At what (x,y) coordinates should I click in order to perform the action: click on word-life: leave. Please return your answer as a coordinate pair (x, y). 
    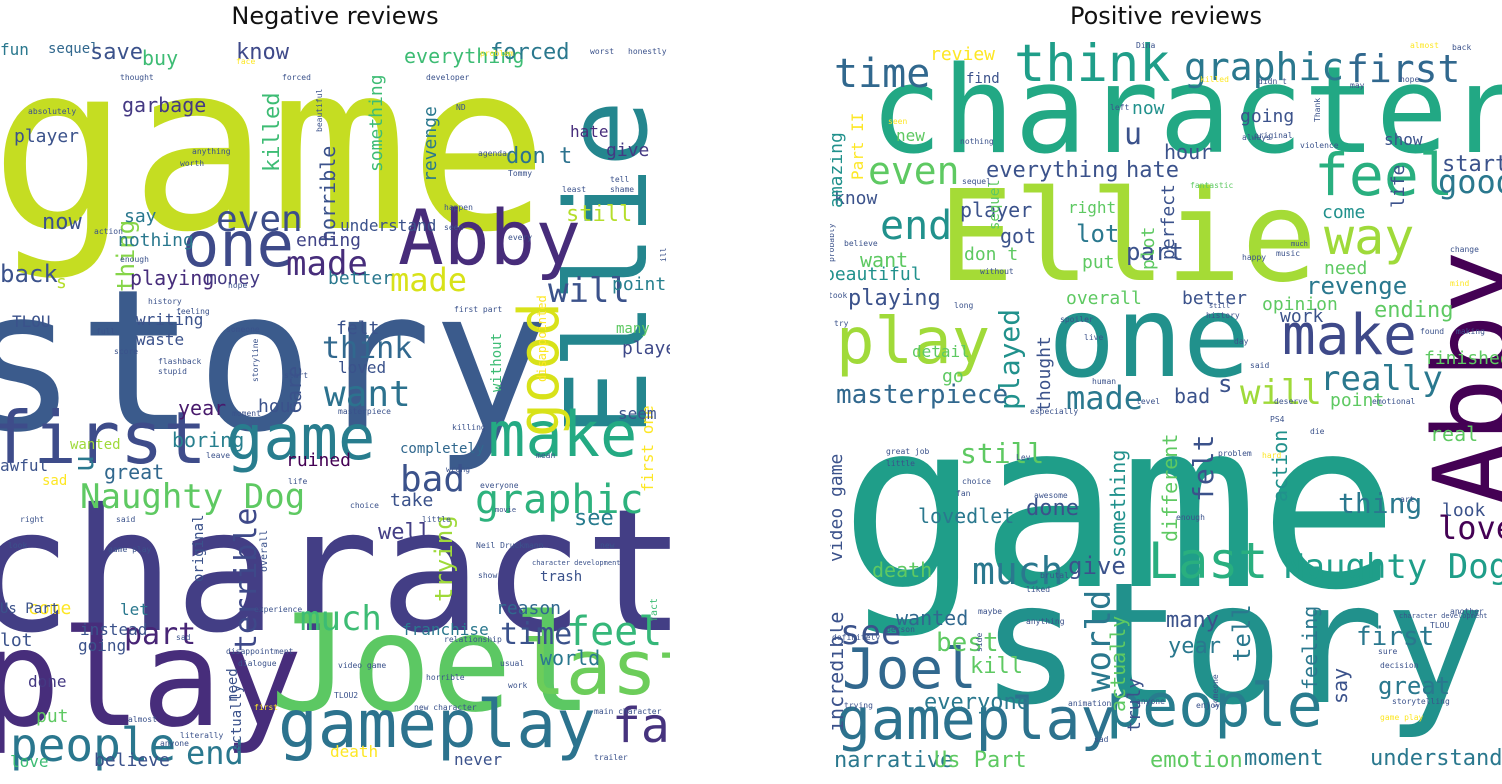
    Looking at the image, I should click on (218, 455).